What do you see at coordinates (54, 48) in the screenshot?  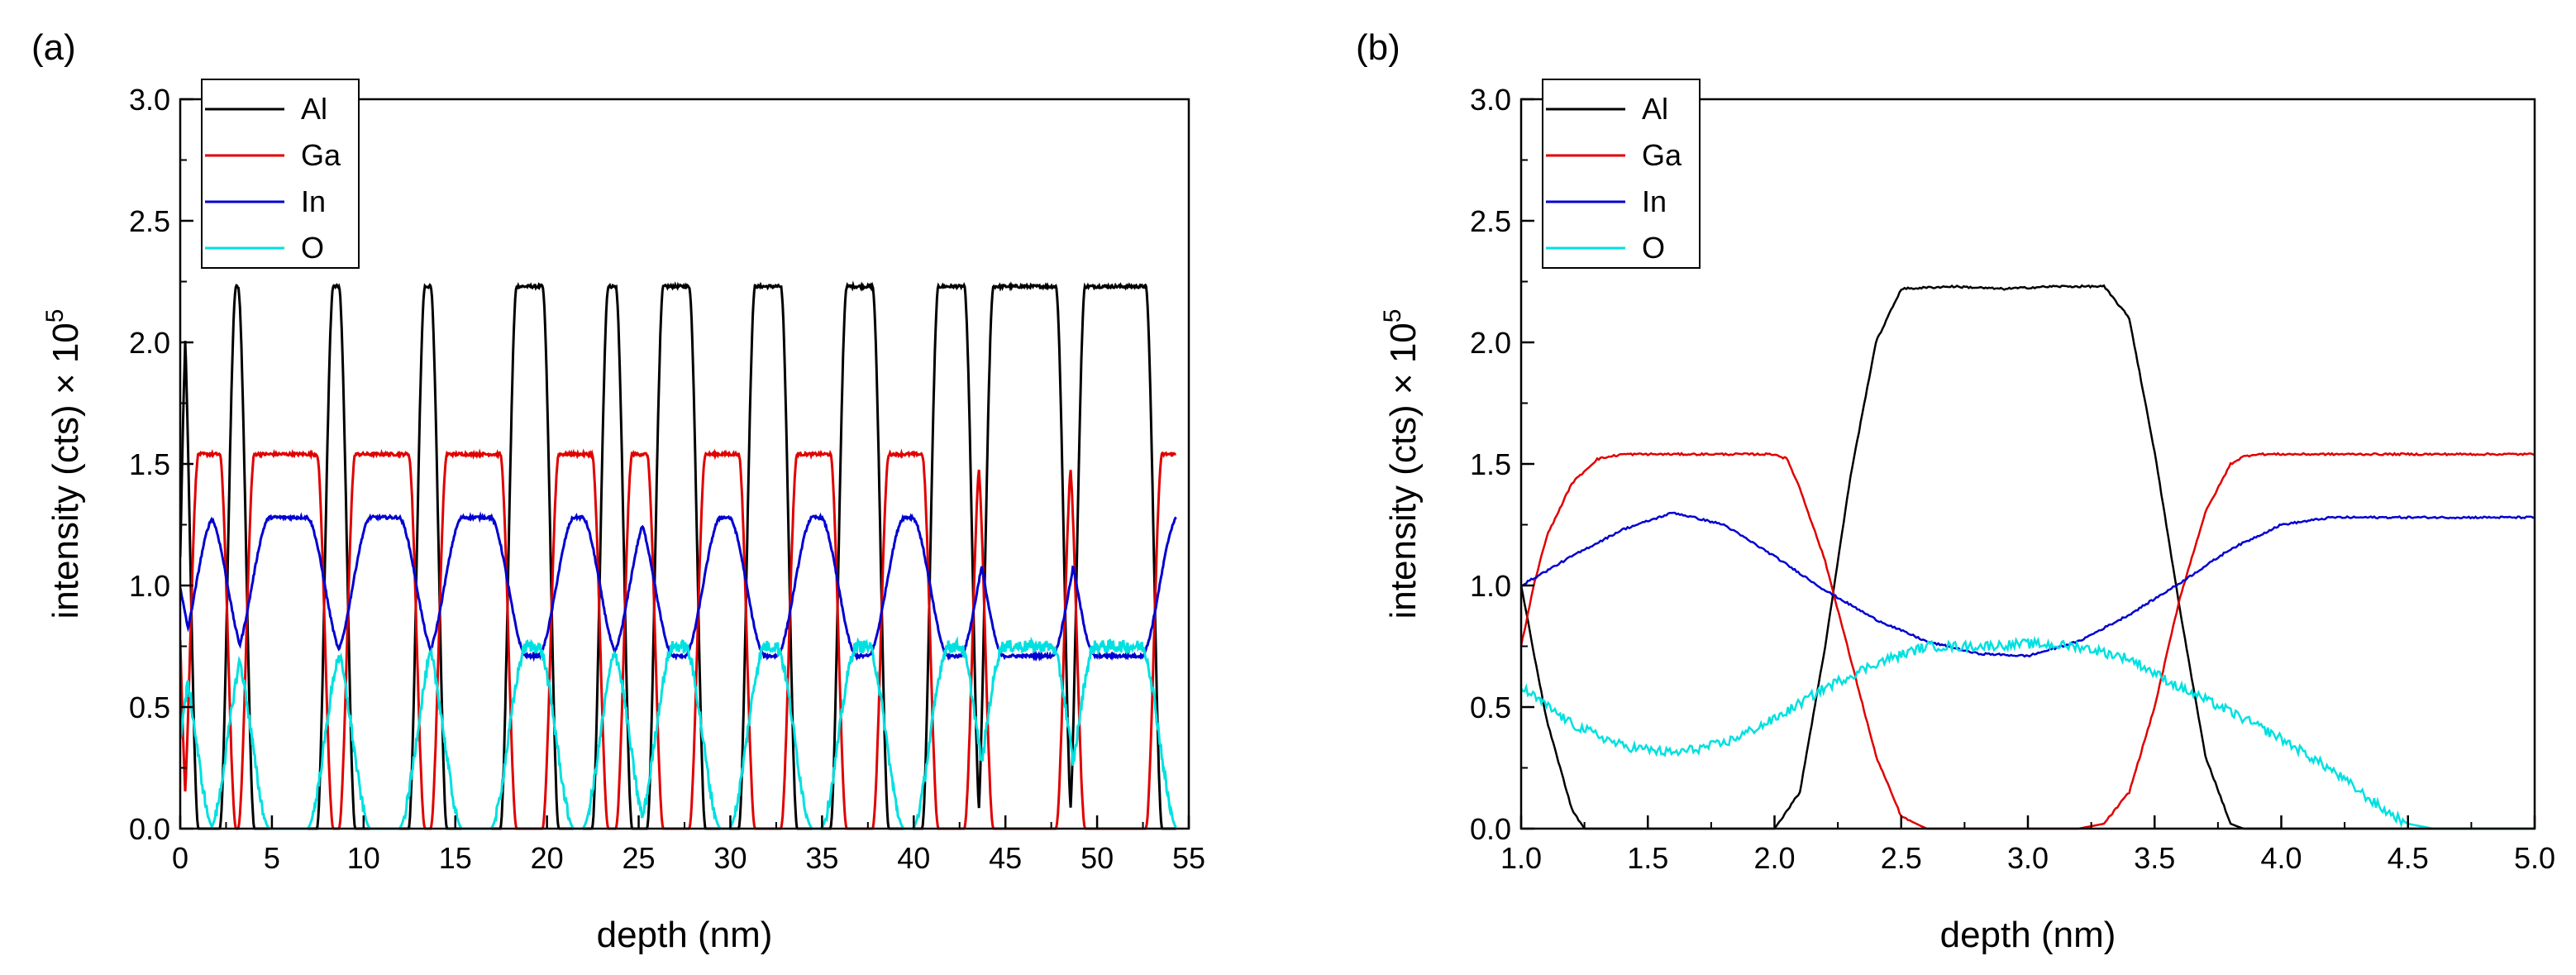 I see `panel-a-label: (a)` at bounding box center [54, 48].